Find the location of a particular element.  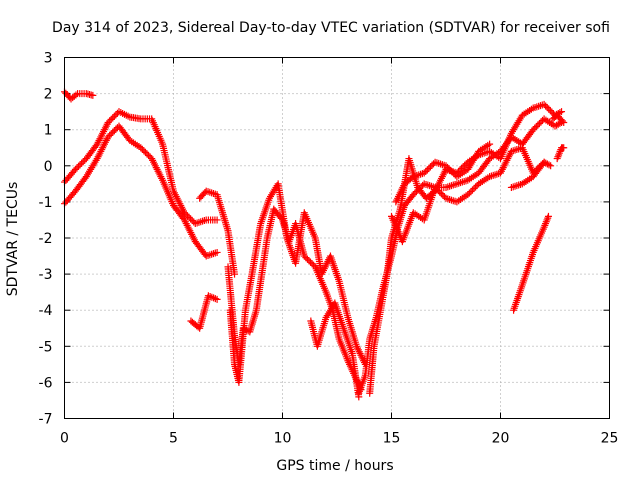

y-tick-label: -2 is located at coordinates (46, 239).